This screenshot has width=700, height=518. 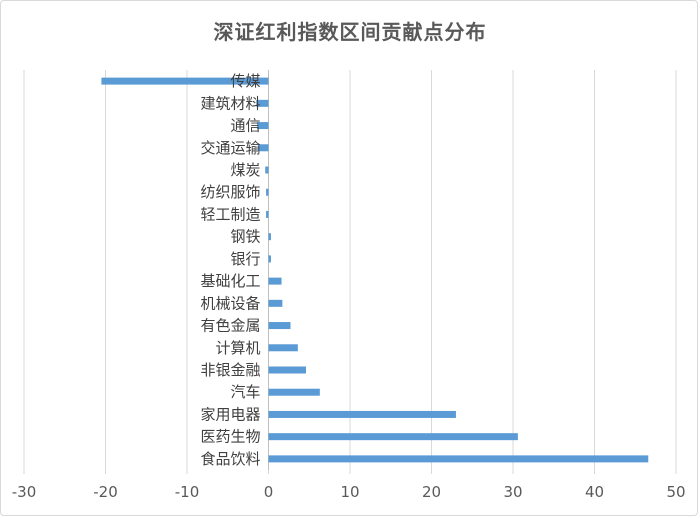 What do you see at coordinates (594, 492) in the screenshot?
I see `x-tick-label: 40` at bounding box center [594, 492].